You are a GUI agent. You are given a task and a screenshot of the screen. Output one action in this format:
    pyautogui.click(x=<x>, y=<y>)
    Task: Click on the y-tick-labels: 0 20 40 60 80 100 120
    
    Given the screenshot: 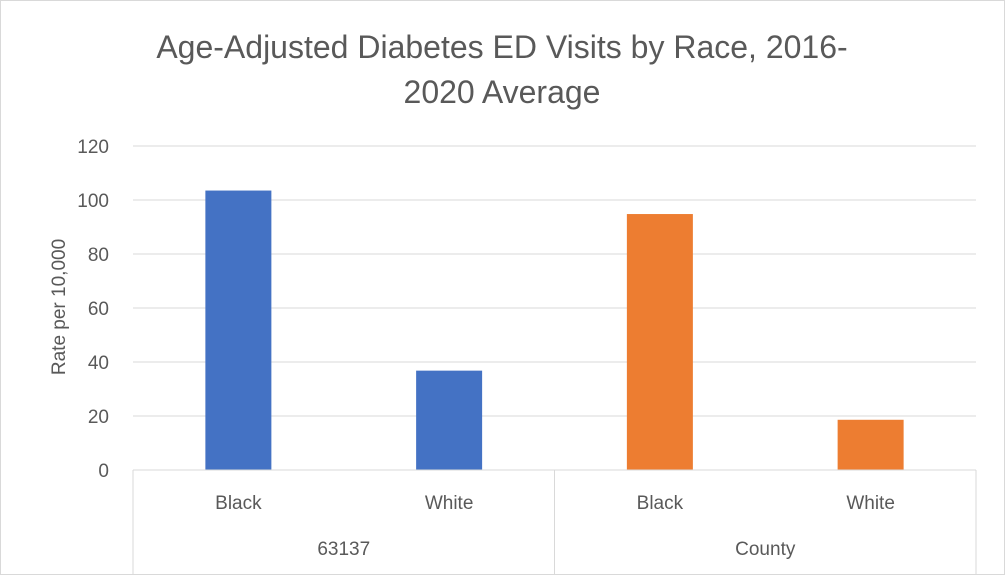 What is the action you would take?
    pyautogui.click(x=93, y=309)
    